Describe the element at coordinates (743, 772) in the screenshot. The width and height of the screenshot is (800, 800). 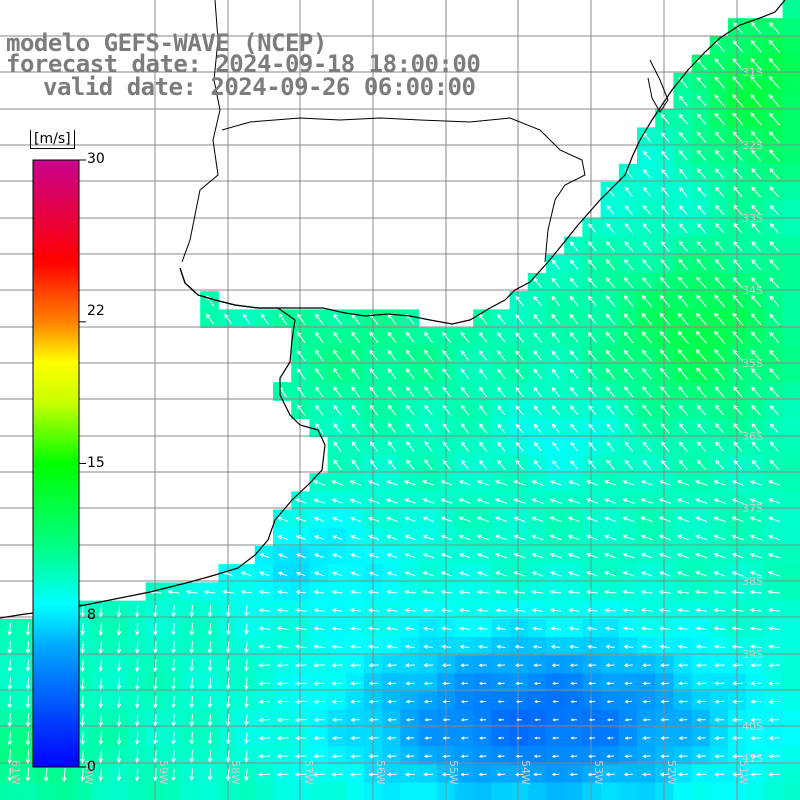
I see `longitude-label: 51W` at that location.